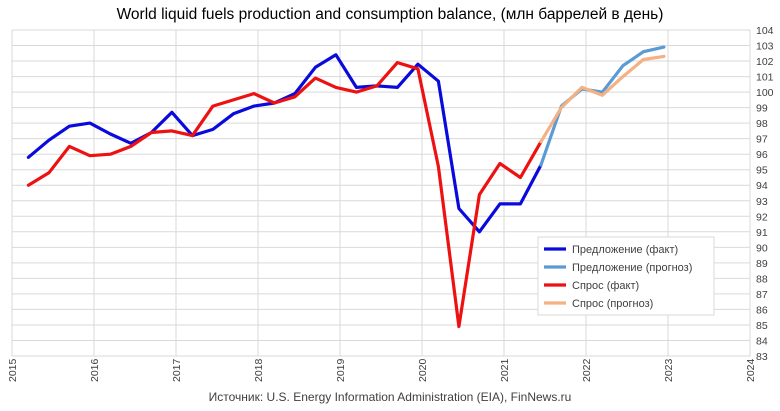  I want to click on y-tick-label: 89, so click(762, 264).